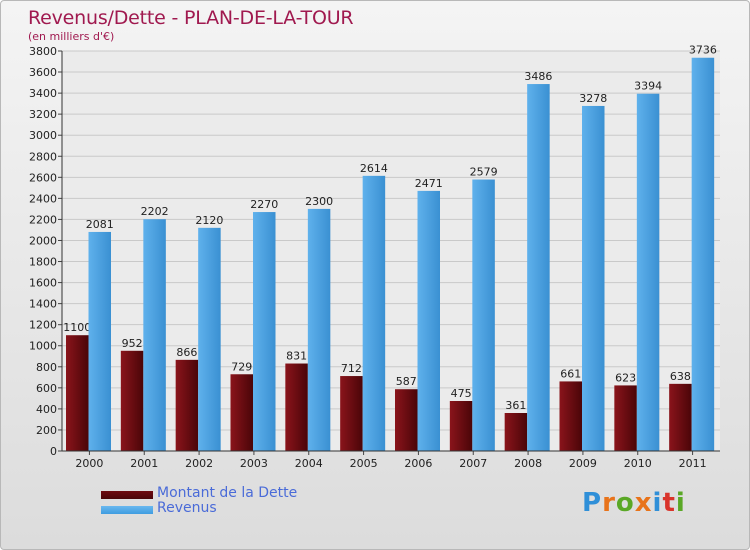 This screenshot has width=750, height=550. Describe the element at coordinates (593, 278) in the screenshot. I see `bar-revenus-2009` at that location.